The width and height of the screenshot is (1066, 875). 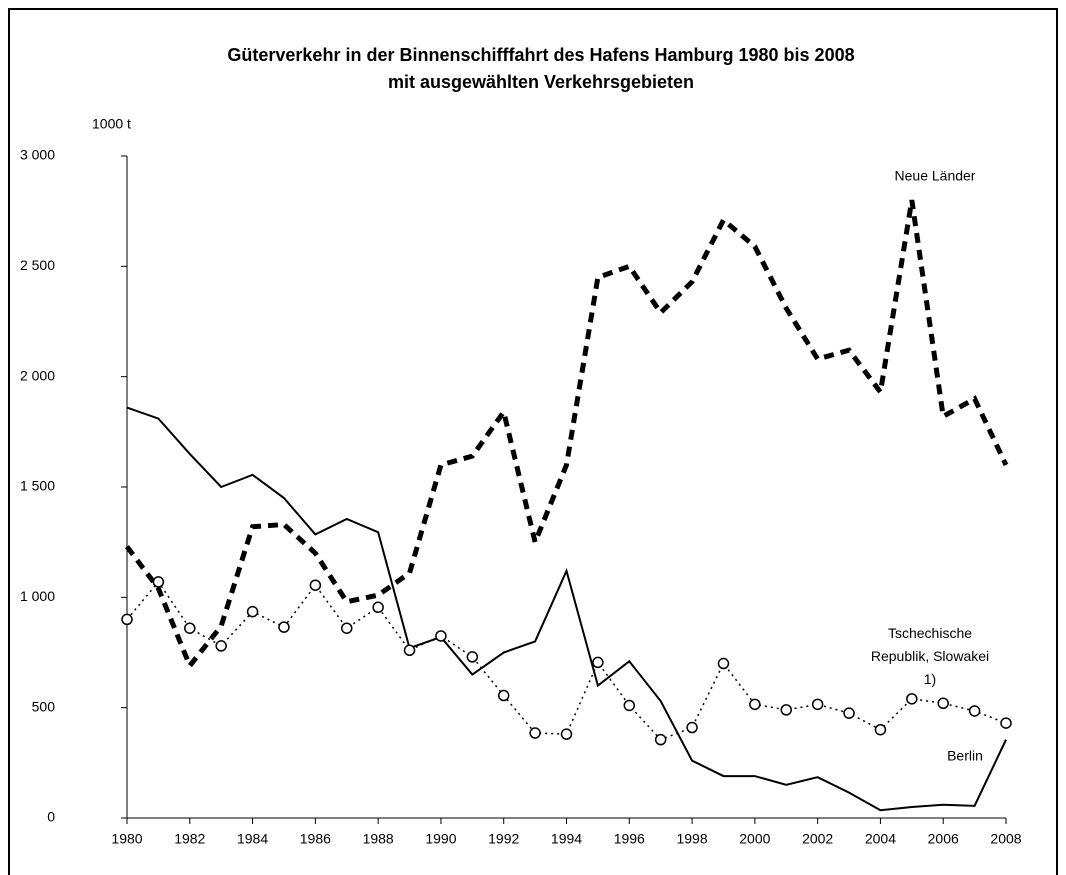 I want to click on chart-subtitle: mit ausgewählten Verkehrsgebieten, so click(x=541, y=82).